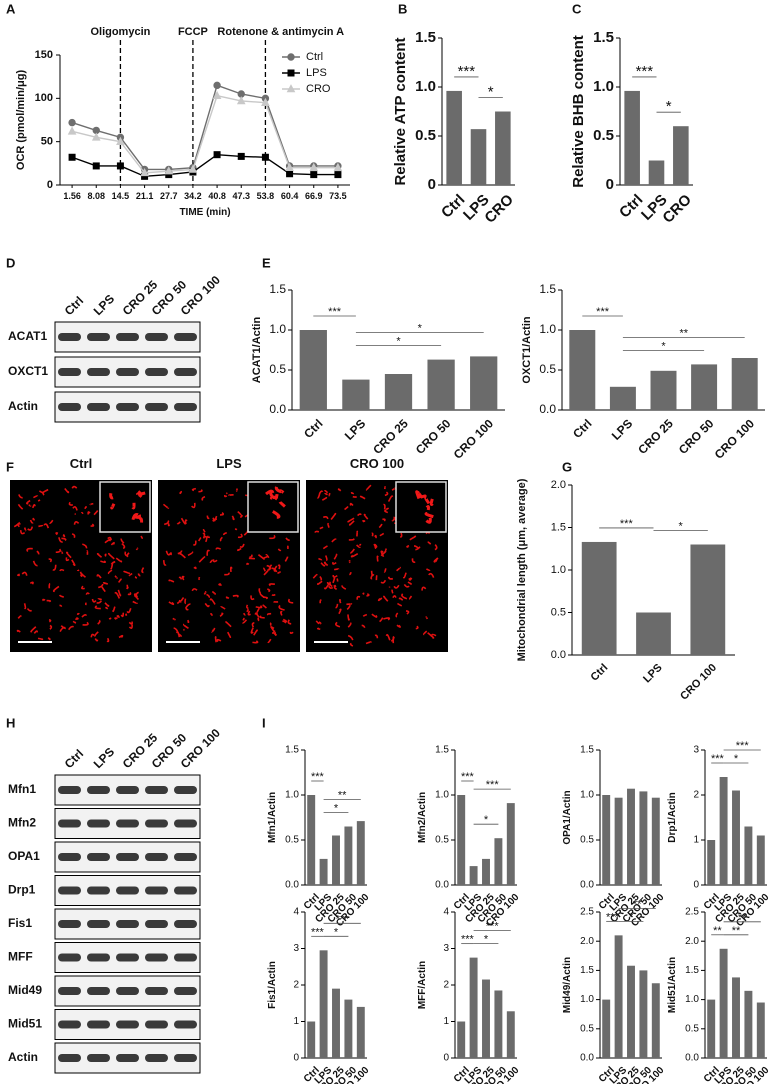 The width and height of the screenshot is (777, 1084). Describe the element at coordinates (280, 32) in the screenshot. I see `event-label: Rotenone & antimycin A` at that location.